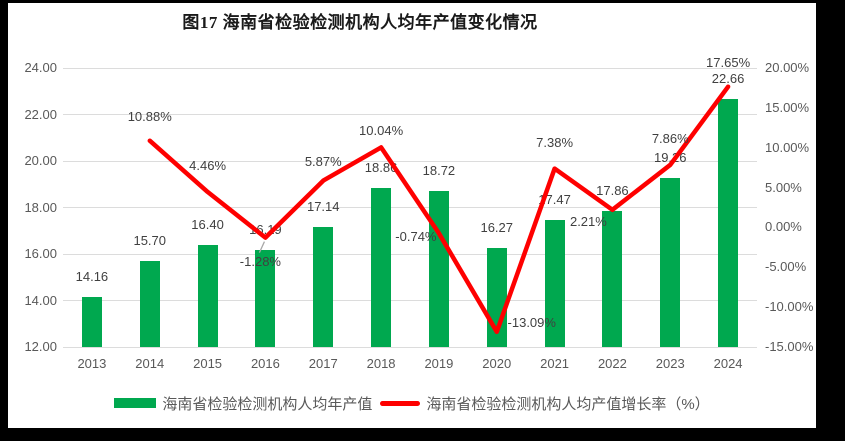 Image resolution: width=845 pixels, height=441 pixels. What do you see at coordinates (149, 303) in the screenshot?
I see `bar-2014` at bounding box center [149, 303].